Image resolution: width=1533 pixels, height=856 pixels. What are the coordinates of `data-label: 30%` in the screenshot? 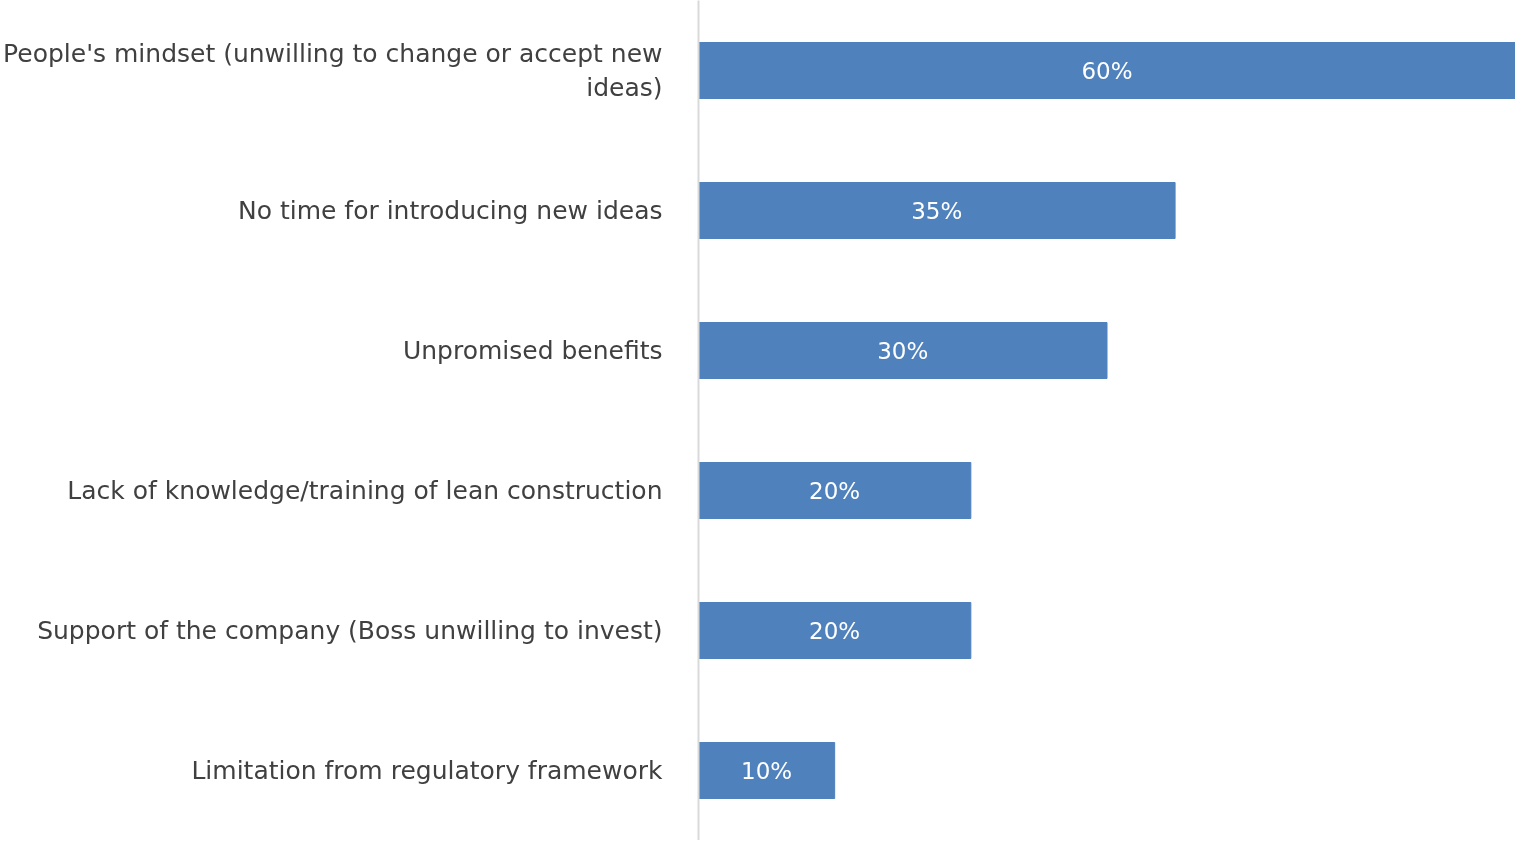 It's located at (903, 350).